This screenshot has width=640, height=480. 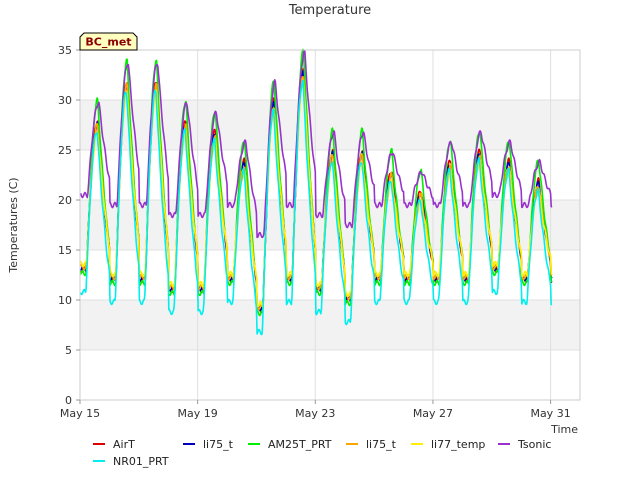 What do you see at coordinates (65, 250) in the screenshot?
I see `y-tick-label: 15` at bounding box center [65, 250].